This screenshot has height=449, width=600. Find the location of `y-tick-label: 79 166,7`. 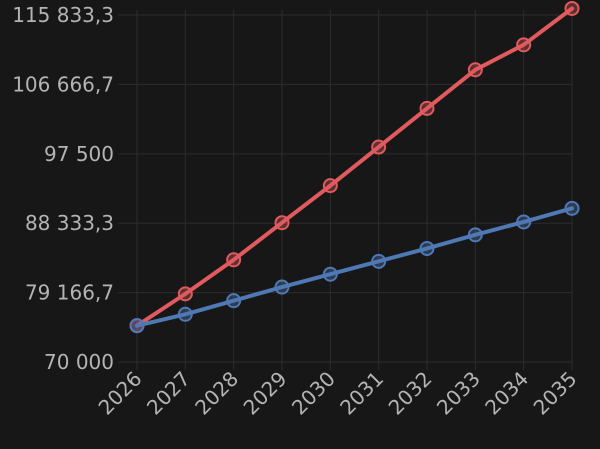

y-tick-label: 79 166,7 is located at coordinates (69, 293).